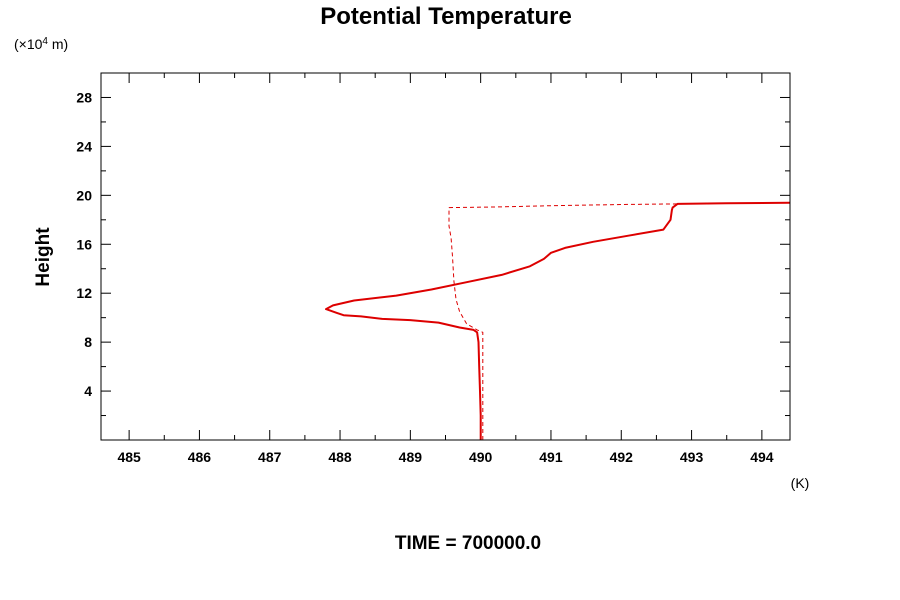 The image size is (900, 600). I want to click on y-tick-label: 12, so click(84, 293).